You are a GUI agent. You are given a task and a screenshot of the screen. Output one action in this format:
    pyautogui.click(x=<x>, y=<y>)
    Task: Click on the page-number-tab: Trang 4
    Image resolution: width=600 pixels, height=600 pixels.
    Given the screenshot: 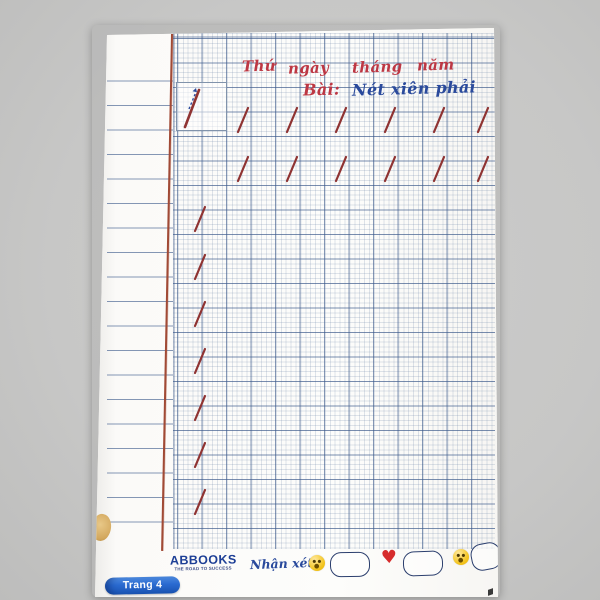 What is the action you would take?
    pyautogui.click(x=142, y=585)
    